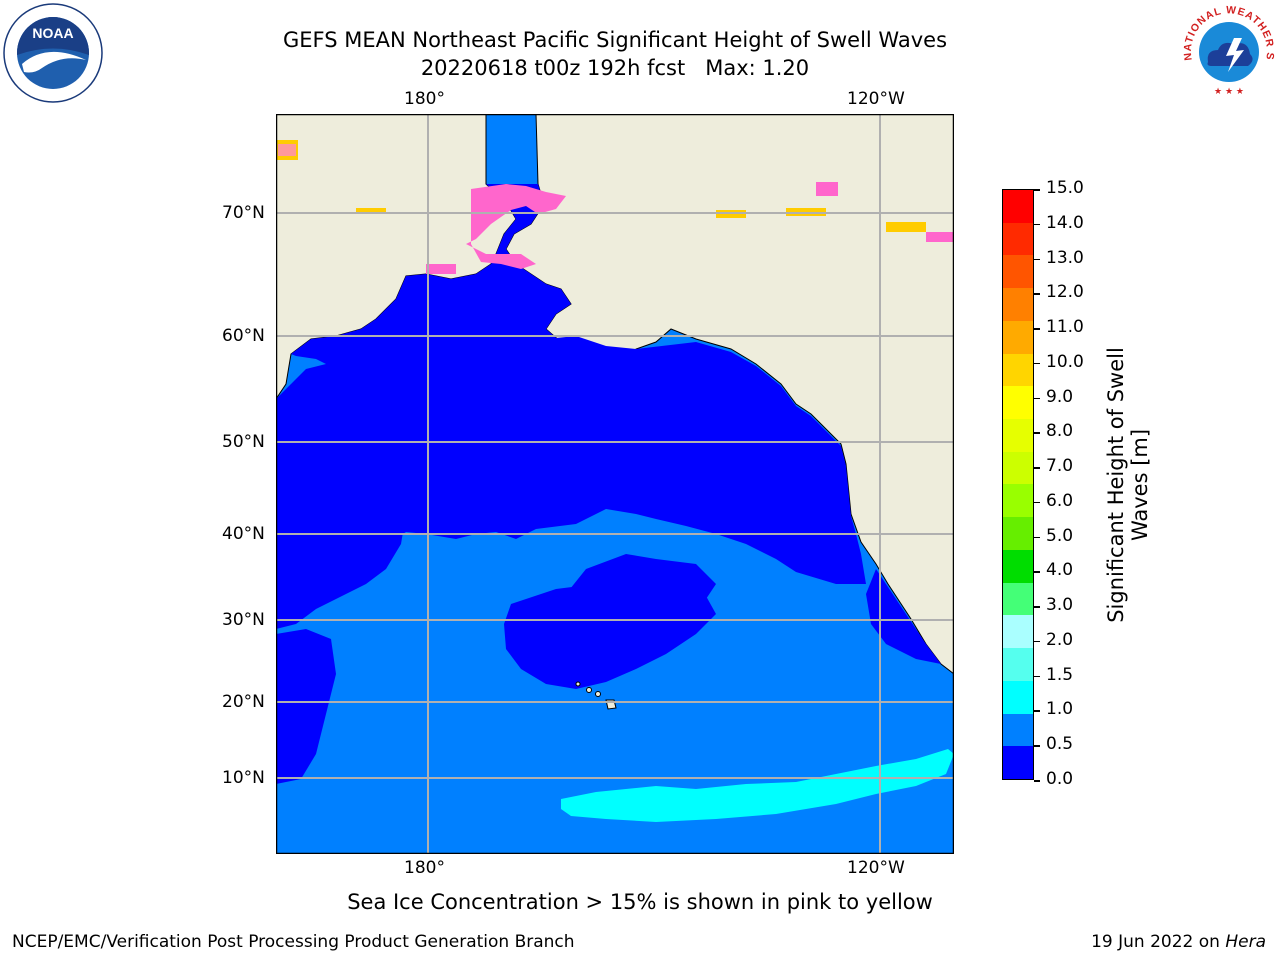  Describe the element at coordinates (1060, 639) in the screenshot. I see `colorbar-tick-label: 2.0` at that location.